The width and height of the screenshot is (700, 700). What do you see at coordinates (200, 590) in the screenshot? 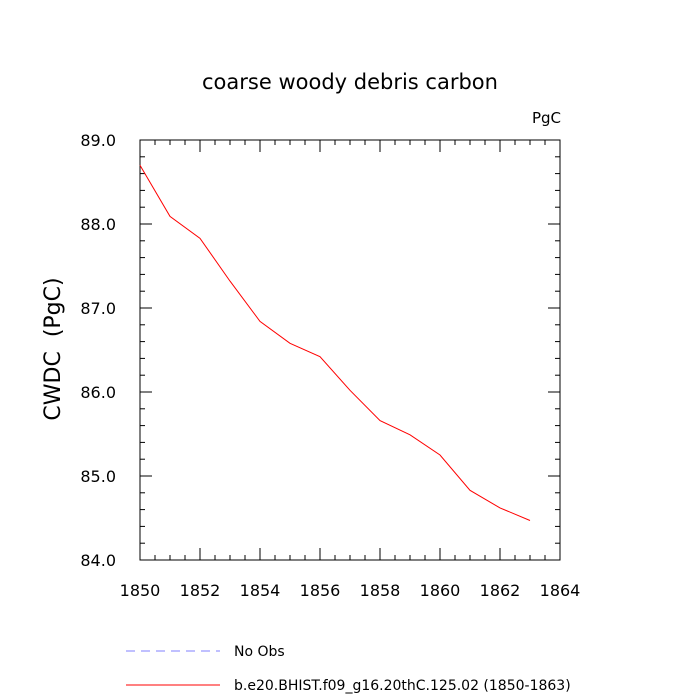
I see `x-tick-label: 1852` at bounding box center [200, 590].